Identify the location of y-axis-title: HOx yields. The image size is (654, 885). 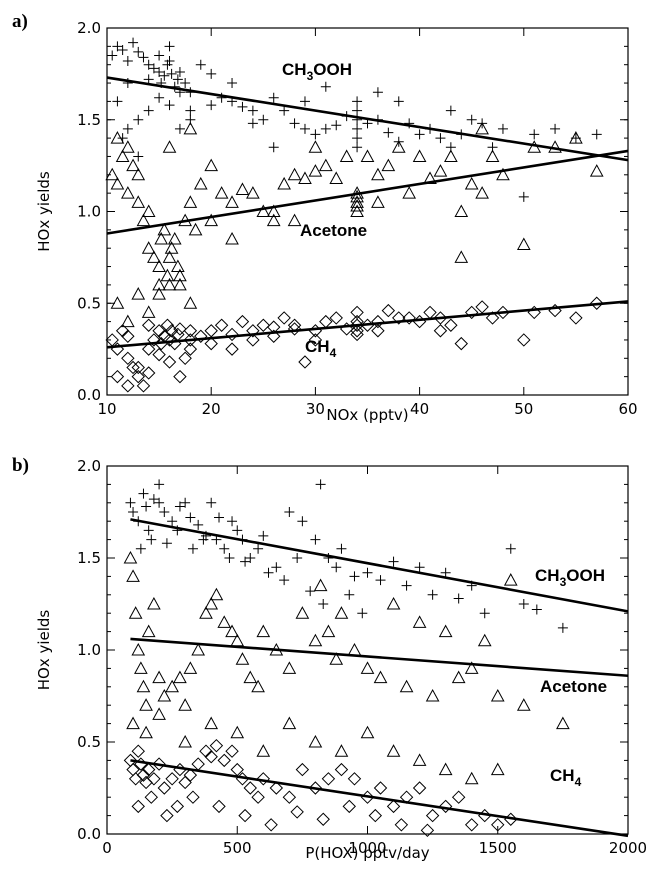
(44, 650).